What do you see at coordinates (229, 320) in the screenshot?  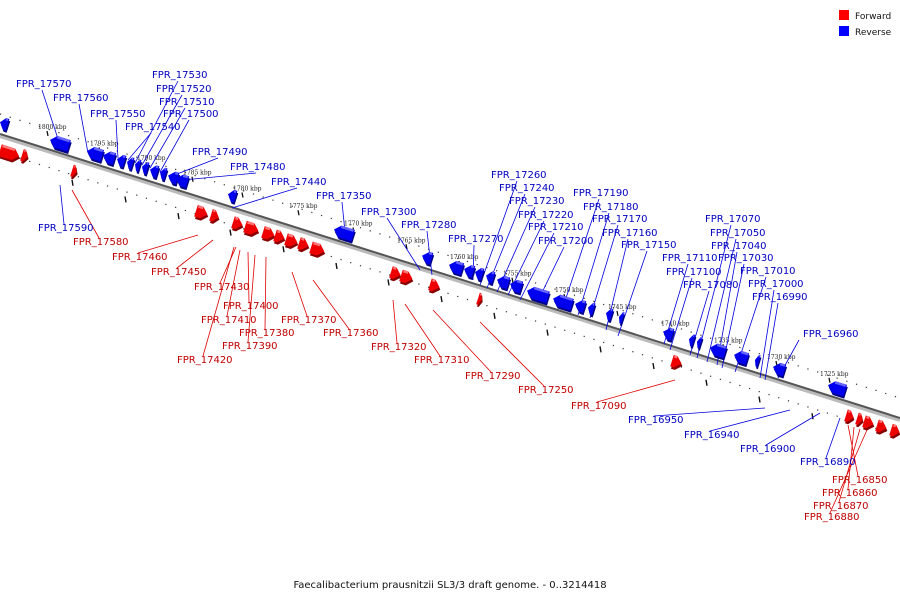 I see `forward-gene-label: FPR_17410` at bounding box center [229, 320].